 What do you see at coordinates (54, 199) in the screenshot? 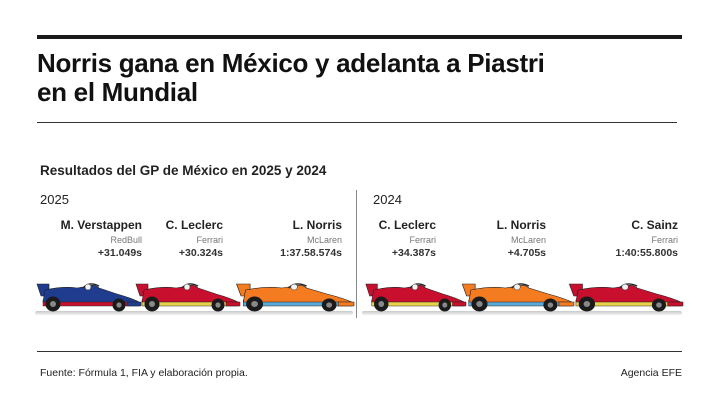
I see `year-label-2025: 2025` at bounding box center [54, 199].